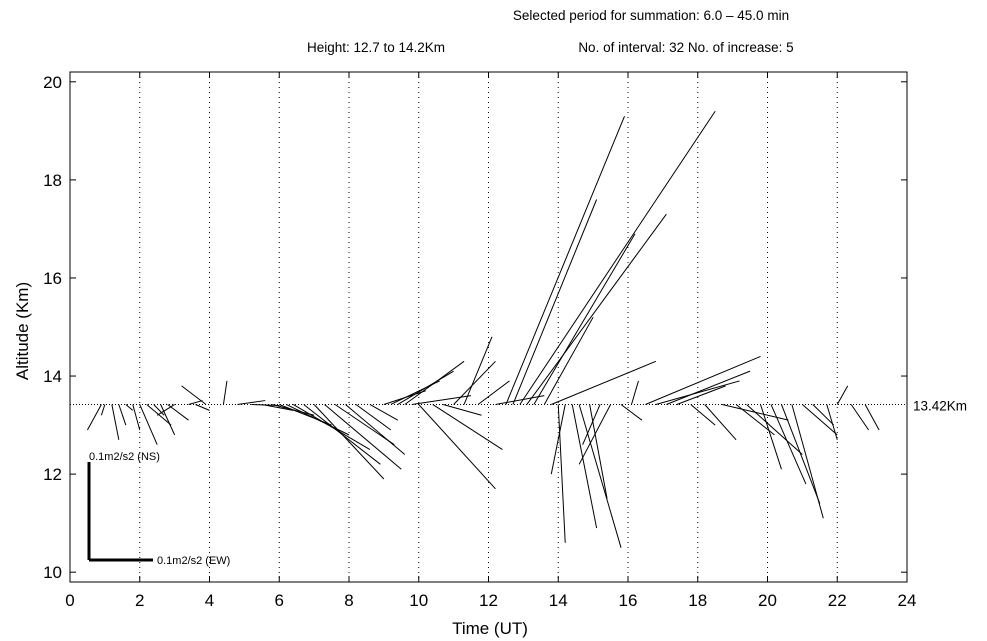 This screenshot has height=641, width=987. What do you see at coordinates (837, 600) in the screenshot?
I see `x-tick-label-11: 22` at bounding box center [837, 600].